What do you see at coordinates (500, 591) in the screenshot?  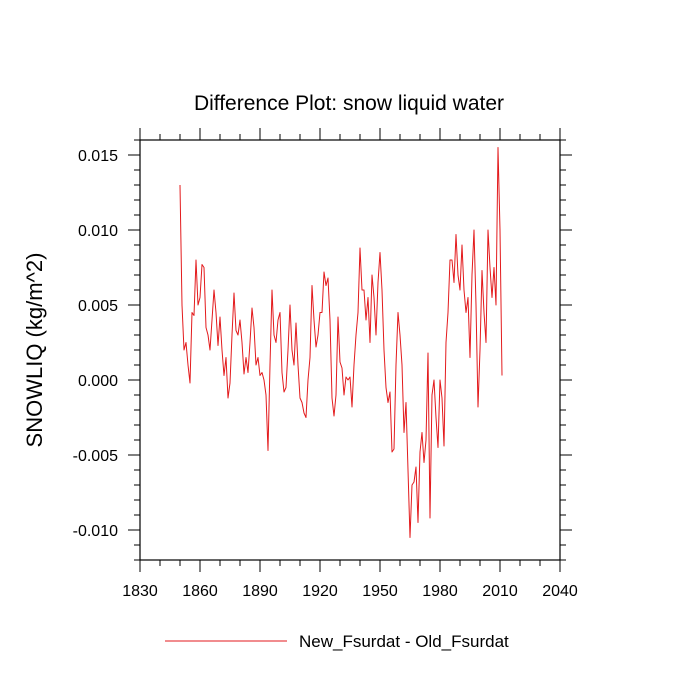 I see `x-tick-label: 2010` at bounding box center [500, 591].